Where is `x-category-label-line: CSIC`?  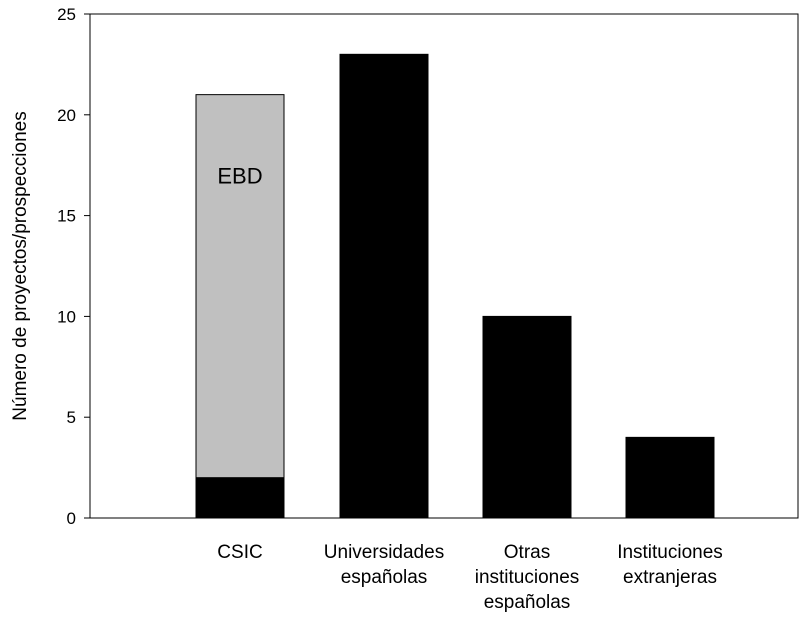
x-category-label-line: CSIC is located at coordinates (239, 552).